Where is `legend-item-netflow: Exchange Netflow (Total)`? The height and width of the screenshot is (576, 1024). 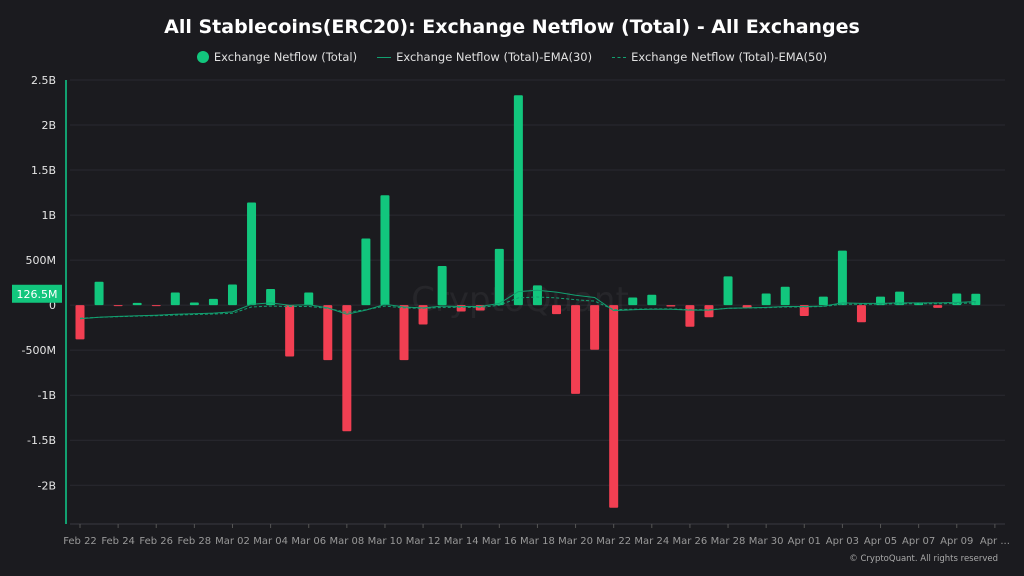 legend-item-netflow: Exchange Netflow (Total) is located at coordinates (277, 57).